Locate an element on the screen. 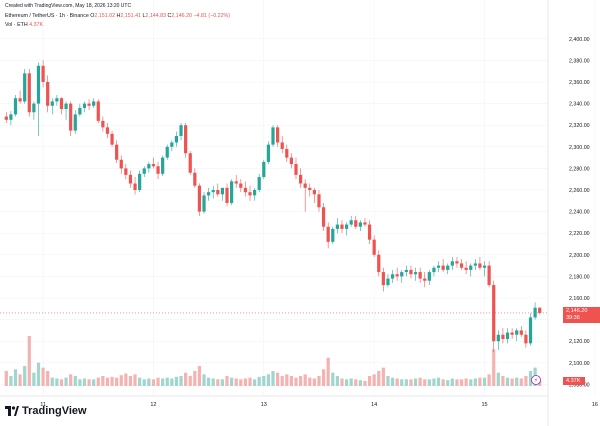  lightning-icon is located at coordinates (536, 380).